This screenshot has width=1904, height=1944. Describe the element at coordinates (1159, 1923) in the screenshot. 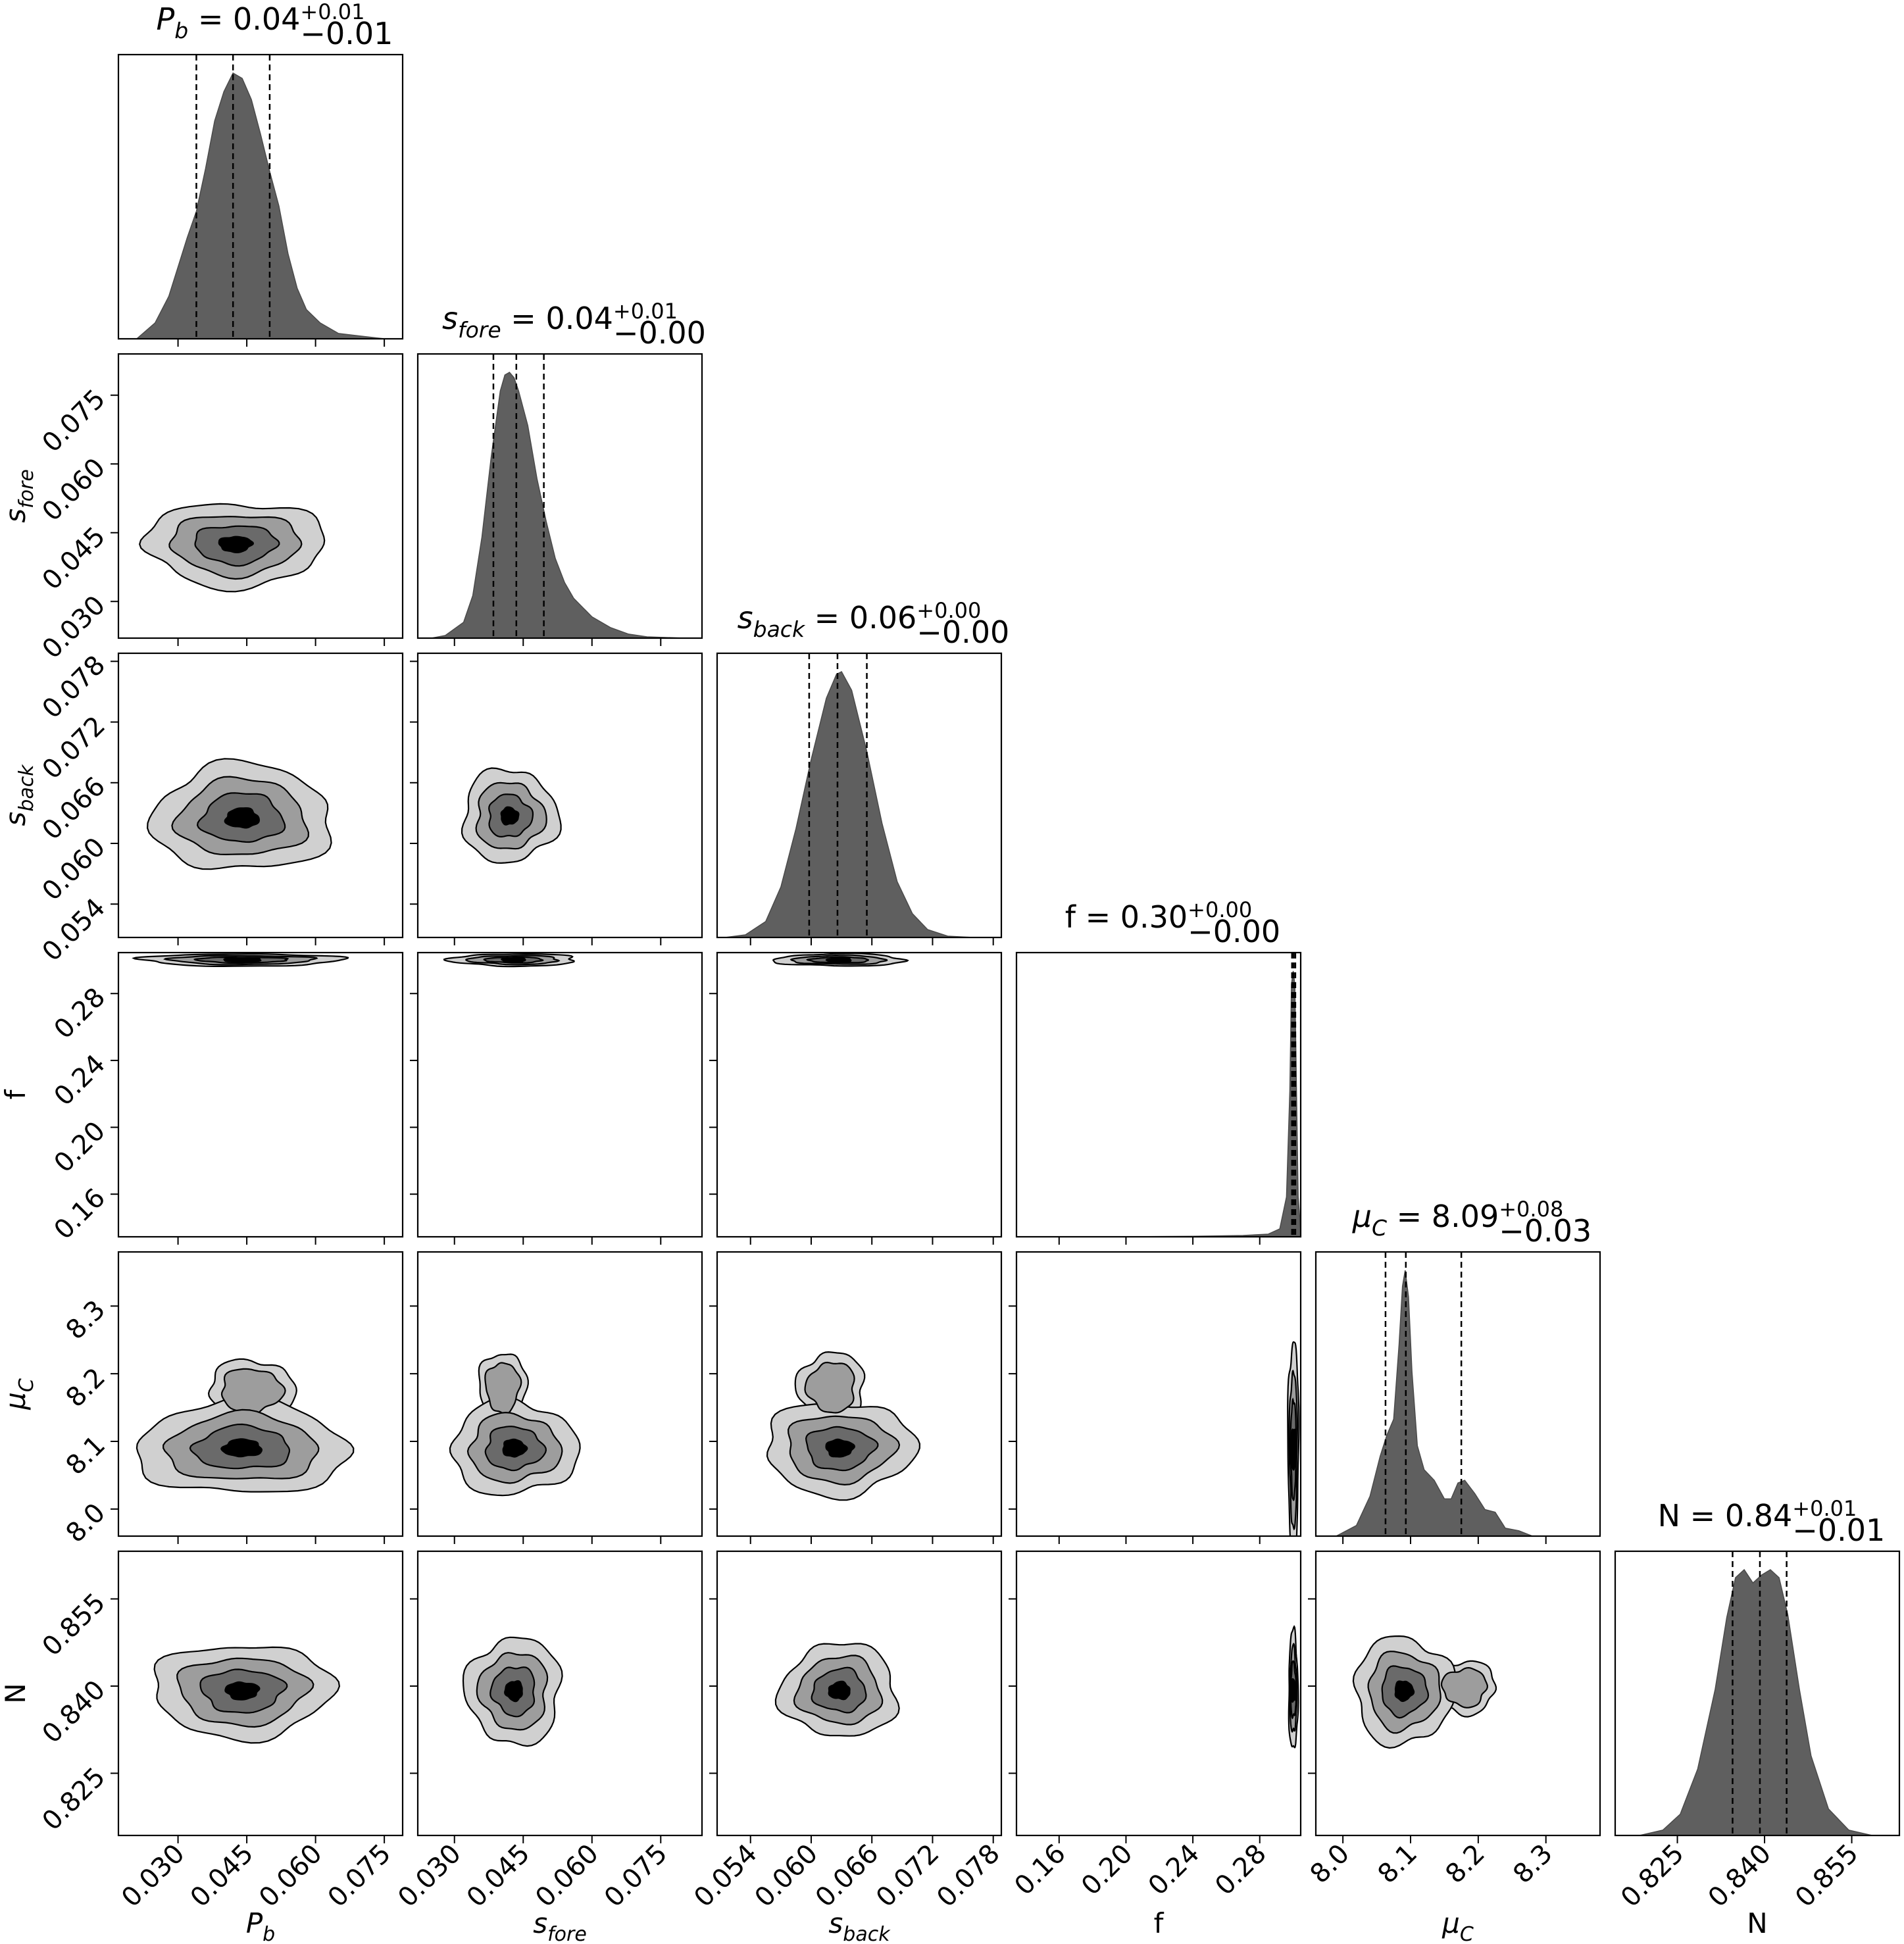

I see `x-axis-label-f: f` at that location.